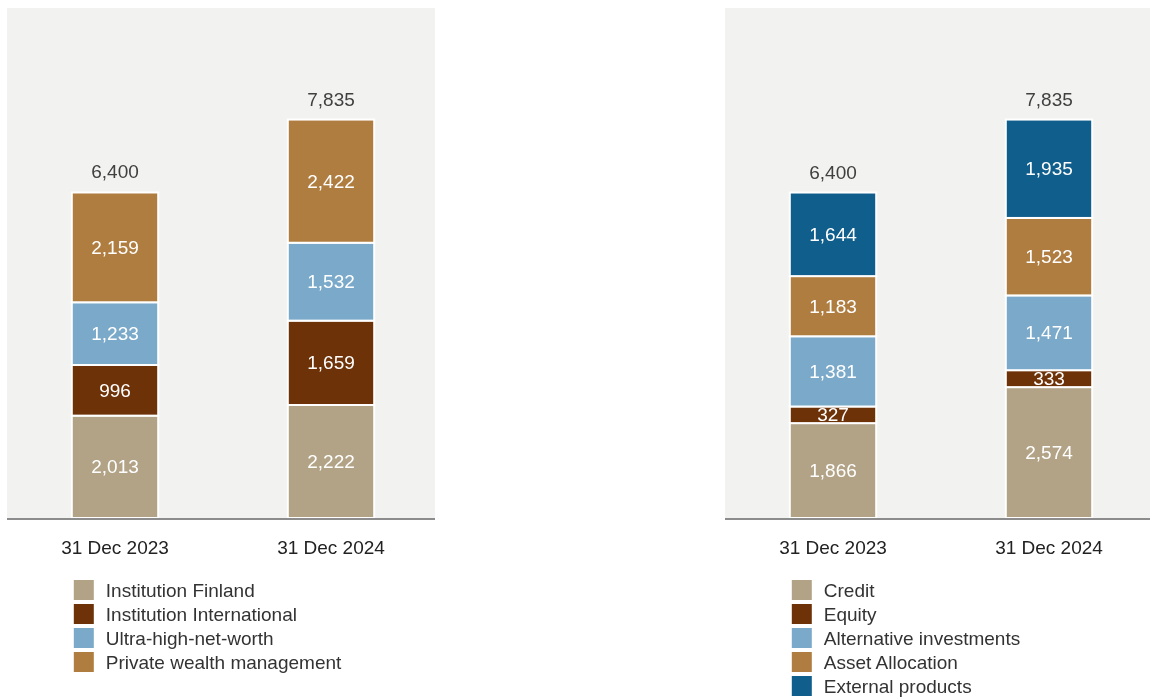 The width and height of the screenshot is (1150, 699). Describe the element at coordinates (224, 662) in the screenshot. I see `legend-label: Private wealth management` at that location.